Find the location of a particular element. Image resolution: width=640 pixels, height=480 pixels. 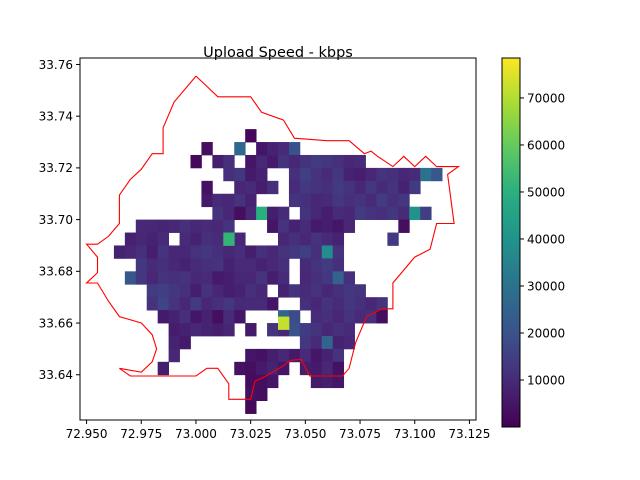

colorbar: 10000 20000 30000 40000 50000 60000 70000 is located at coordinates (533, 242).